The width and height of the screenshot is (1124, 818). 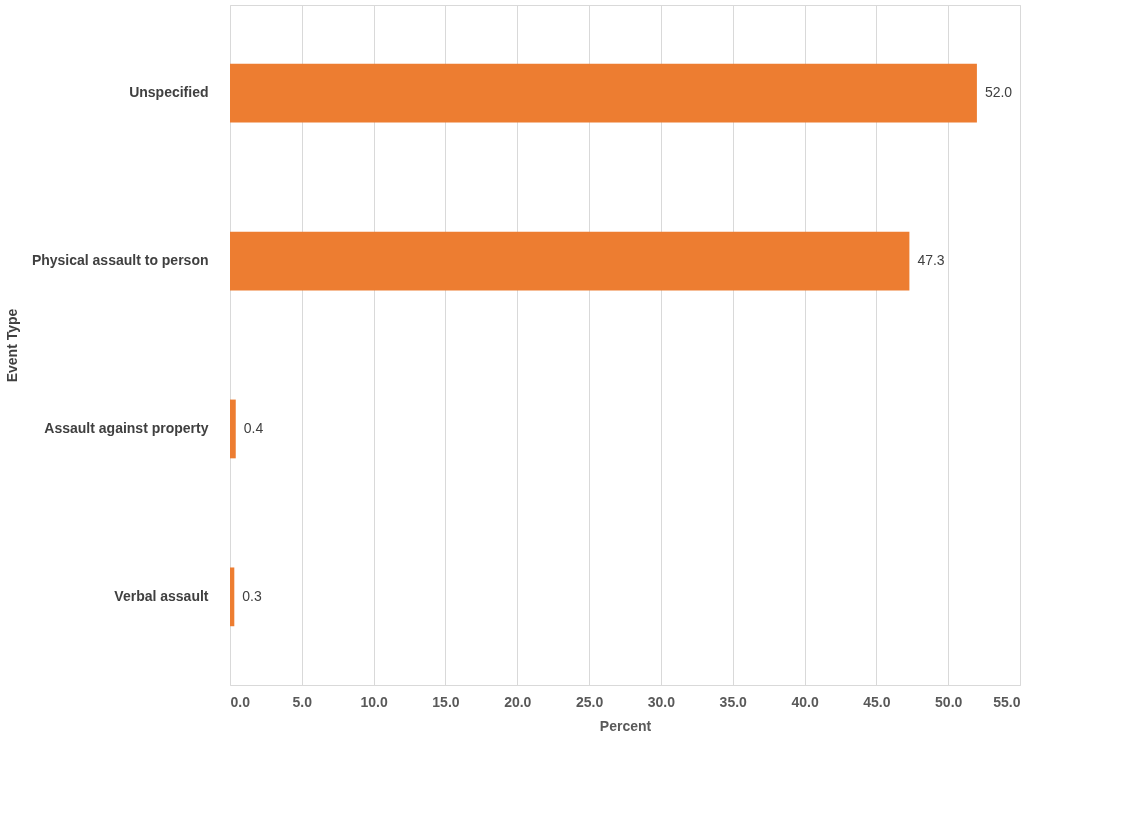 I want to click on y-tick-label: Unspecified, so click(x=169, y=92).